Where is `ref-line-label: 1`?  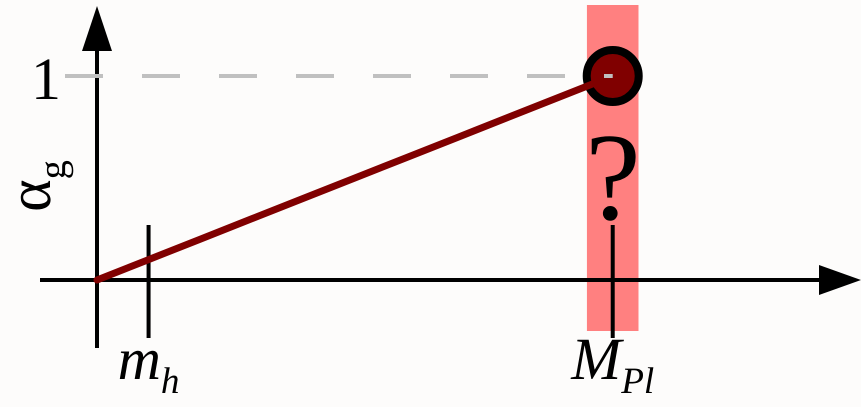 ref-line-label: 1 is located at coordinates (46, 79).